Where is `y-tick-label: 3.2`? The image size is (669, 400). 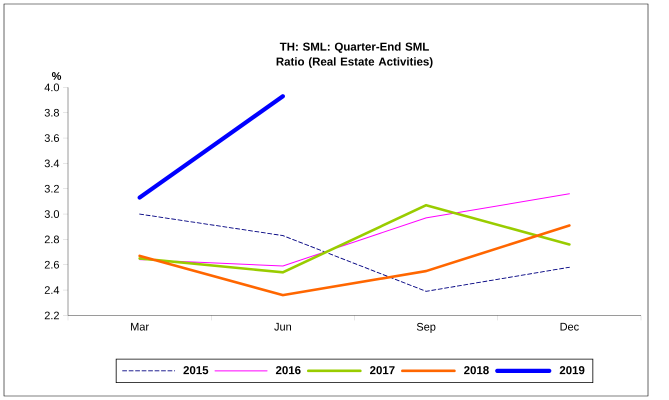 y-tick-label: 3.2 is located at coordinates (51, 188).